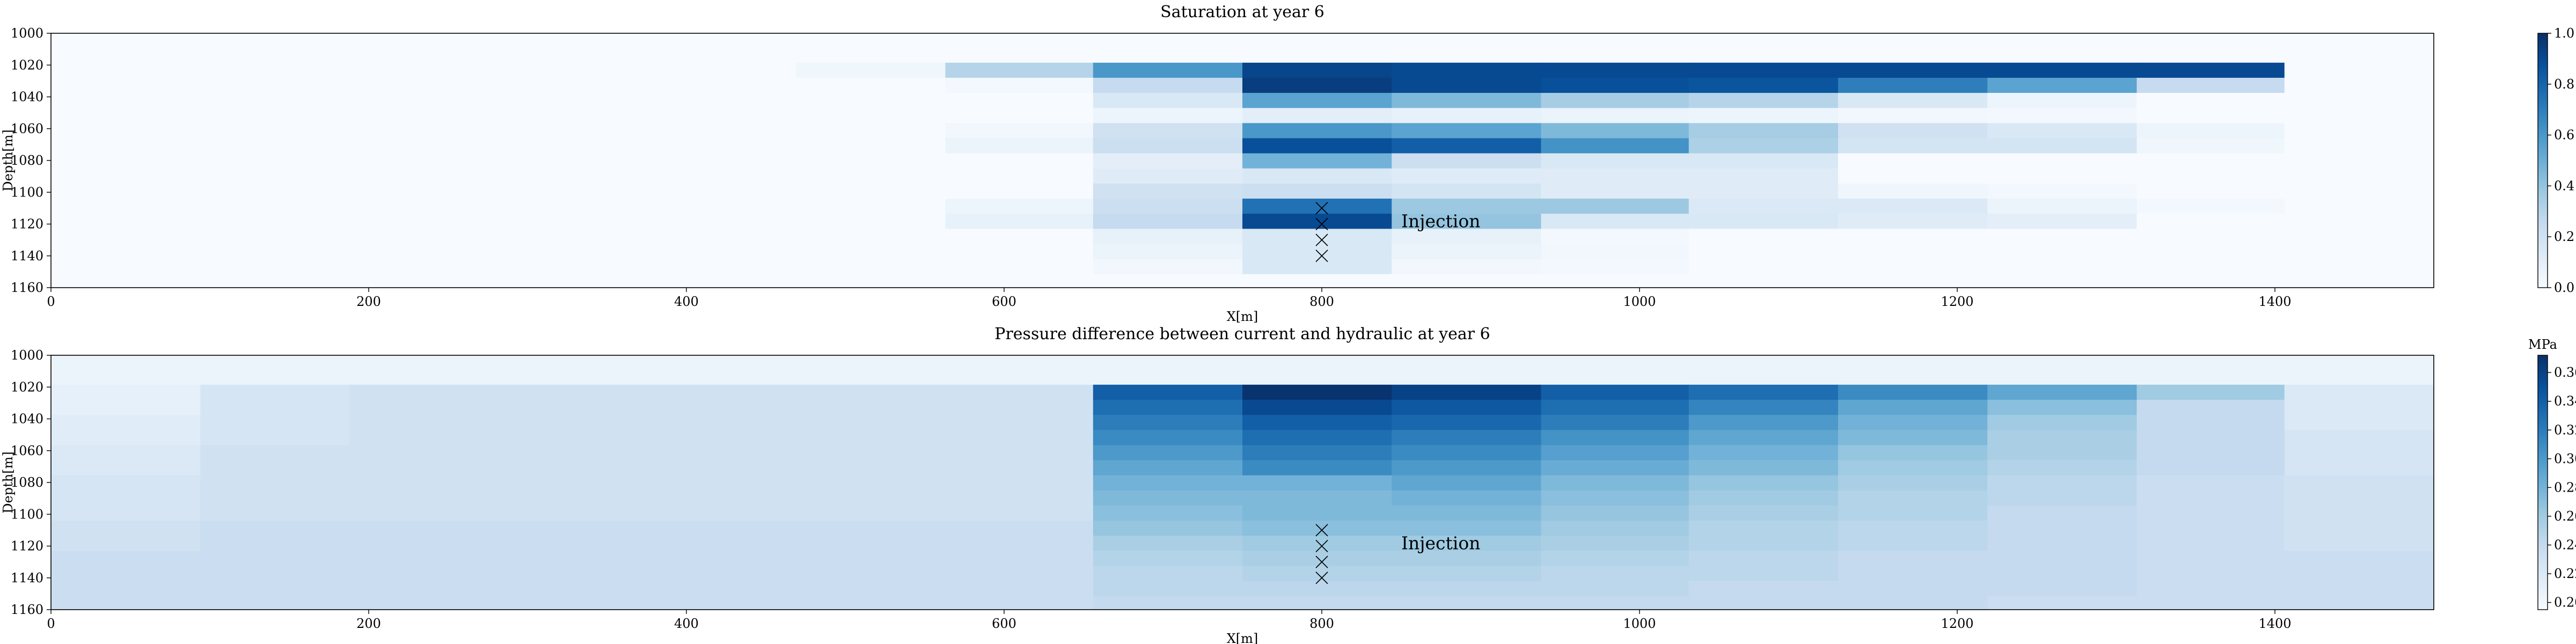 The width and height of the screenshot is (2576, 644). Describe the element at coordinates (27, 514) in the screenshot. I see `y-tick-label: 1100` at that location.